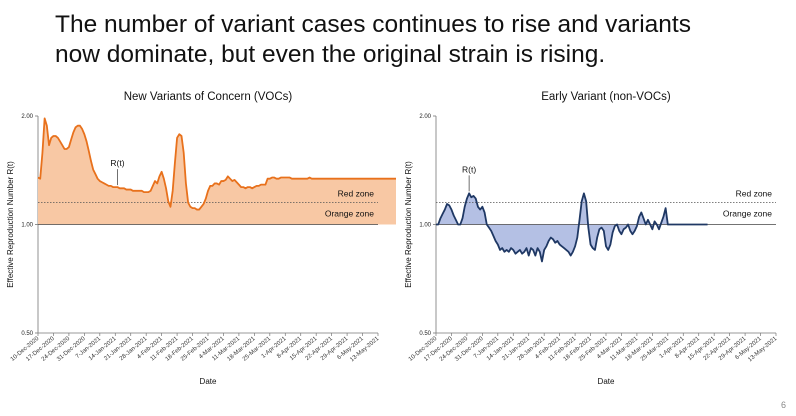 Image resolution: width=796 pixels, height=416 pixels. What do you see at coordinates (208, 97) in the screenshot?
I see `voc-title: New Variants of Concern (VOCs)` at bounding box center [208, 97].